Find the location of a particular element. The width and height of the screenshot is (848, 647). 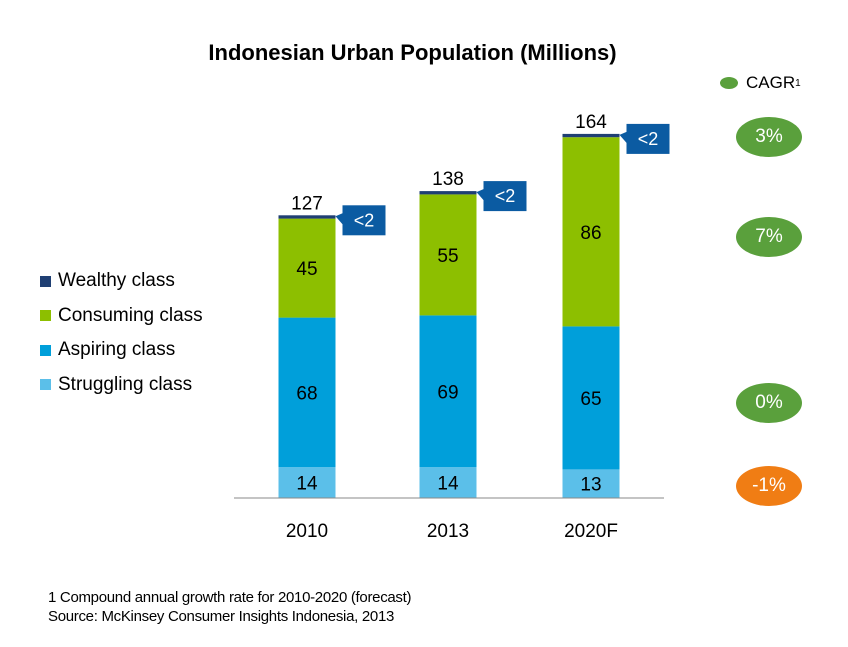

bar-segment-aspiring-class-2020f is located at coordinates (591, 398).